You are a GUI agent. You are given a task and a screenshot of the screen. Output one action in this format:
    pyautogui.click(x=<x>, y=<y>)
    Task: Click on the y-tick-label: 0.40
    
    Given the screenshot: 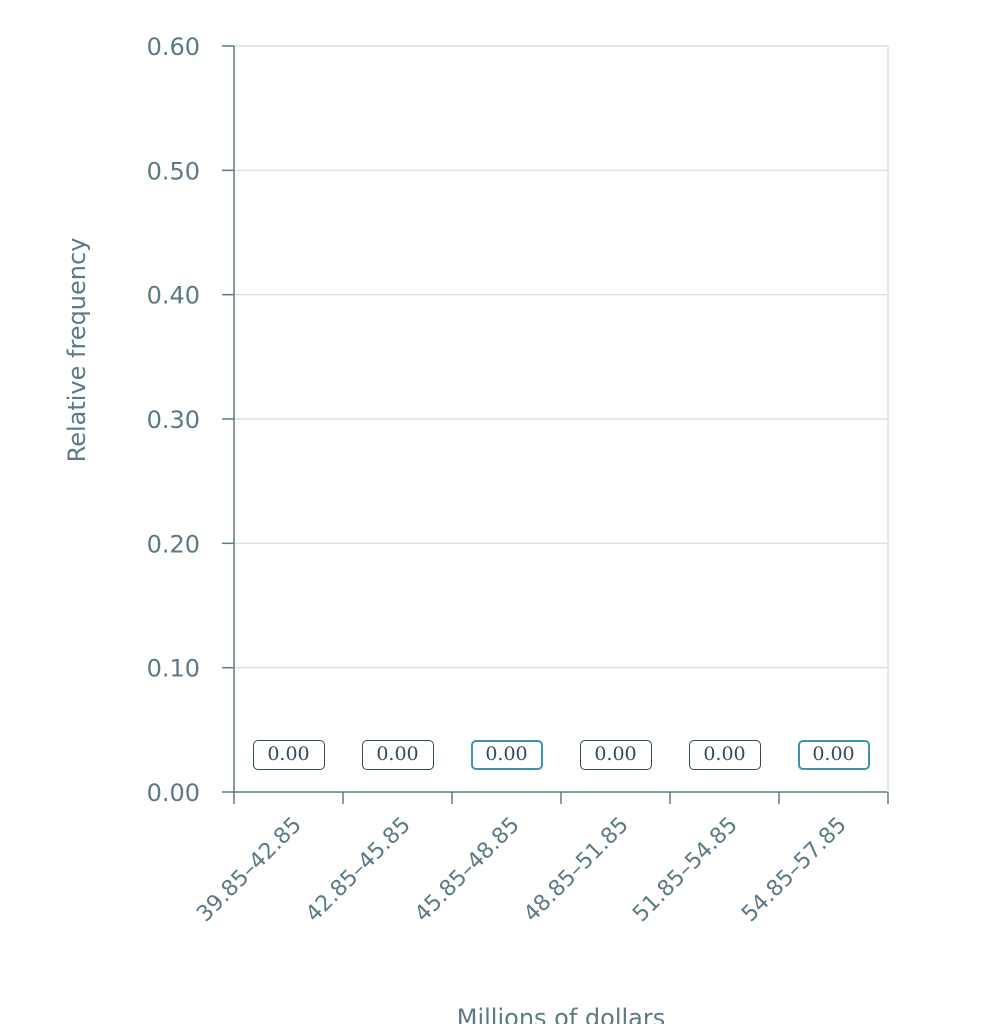 What is the action you would take?
    pyautogui.click(x=173, y=296)
    